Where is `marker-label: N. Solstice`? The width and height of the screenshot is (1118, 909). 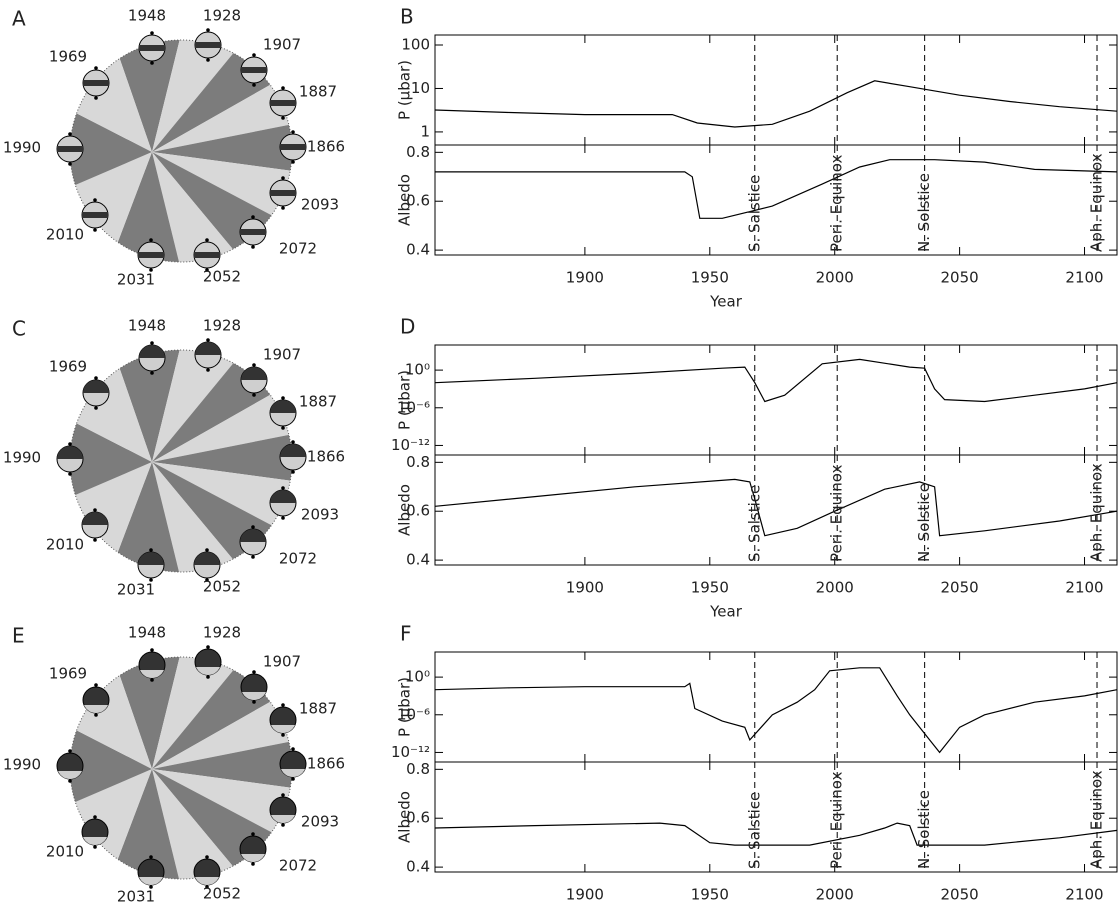
marker-label: N. Solstice is located at coordinates (924, 829).